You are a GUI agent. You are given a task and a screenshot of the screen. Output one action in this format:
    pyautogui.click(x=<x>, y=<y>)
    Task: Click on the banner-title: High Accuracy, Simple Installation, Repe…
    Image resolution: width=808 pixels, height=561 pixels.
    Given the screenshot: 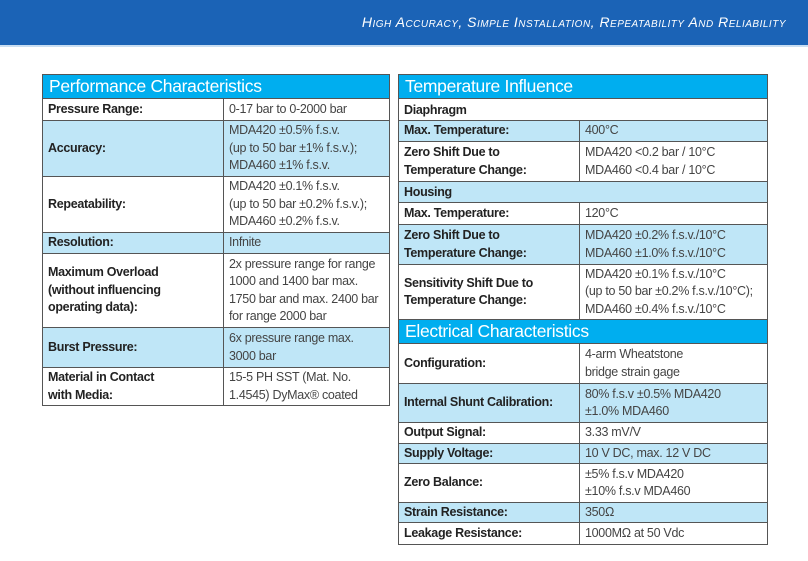 What is the action you would take?
    pyautogui.click(x=573, y=22)
    